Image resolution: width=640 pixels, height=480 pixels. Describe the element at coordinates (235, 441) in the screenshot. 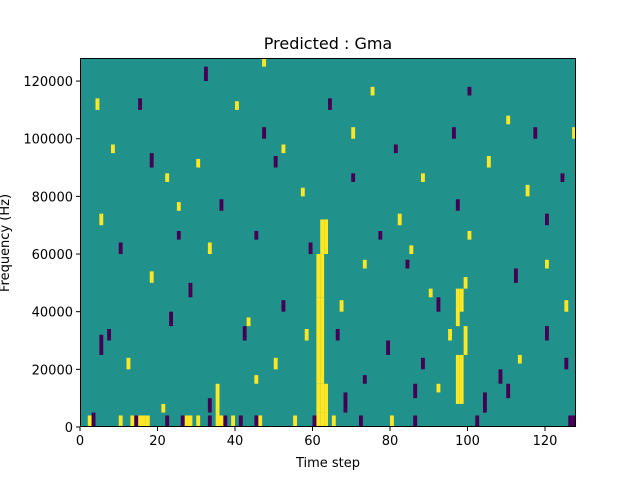

I see `x-tick-label: 40` at that location.